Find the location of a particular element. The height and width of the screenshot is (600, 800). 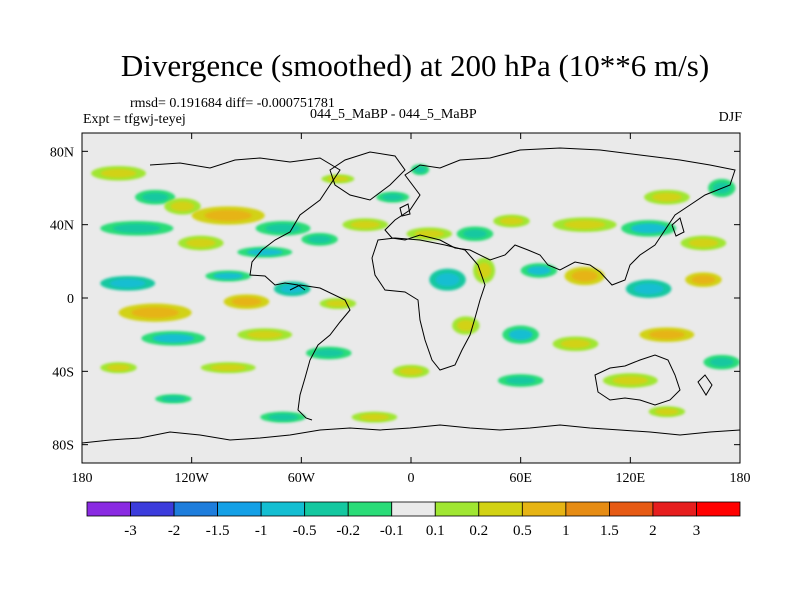

coastline-eurasia is located at coordinates (560, 216).